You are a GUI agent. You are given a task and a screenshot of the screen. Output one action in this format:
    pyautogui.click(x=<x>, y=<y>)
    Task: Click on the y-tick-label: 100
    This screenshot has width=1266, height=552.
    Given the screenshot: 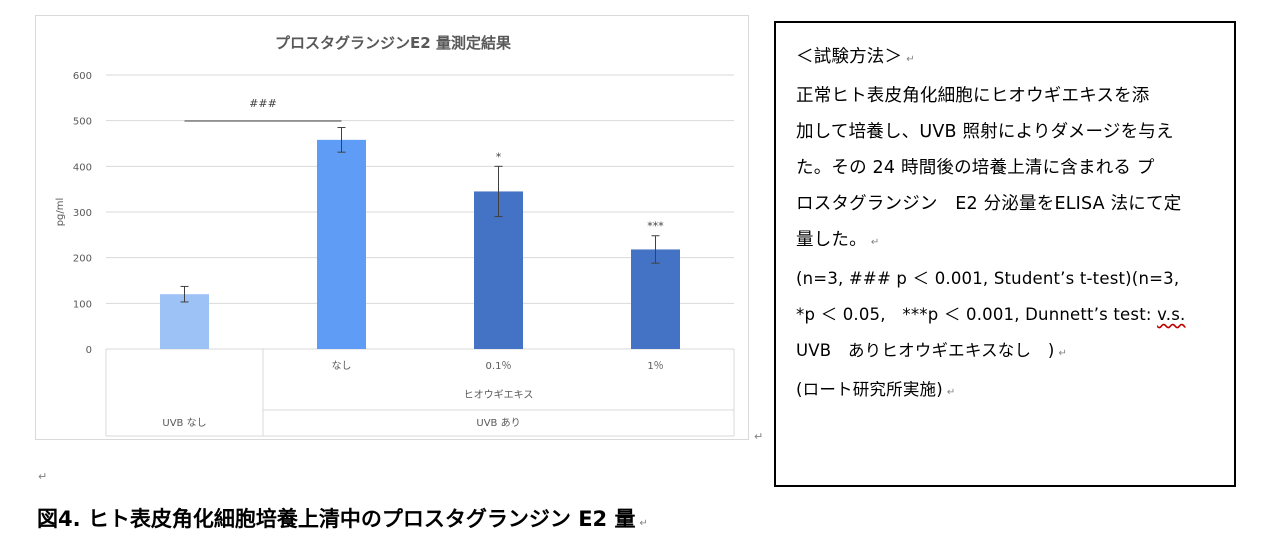 What is the action you would take?
    pyautogui.click(x=82, y=304)
    